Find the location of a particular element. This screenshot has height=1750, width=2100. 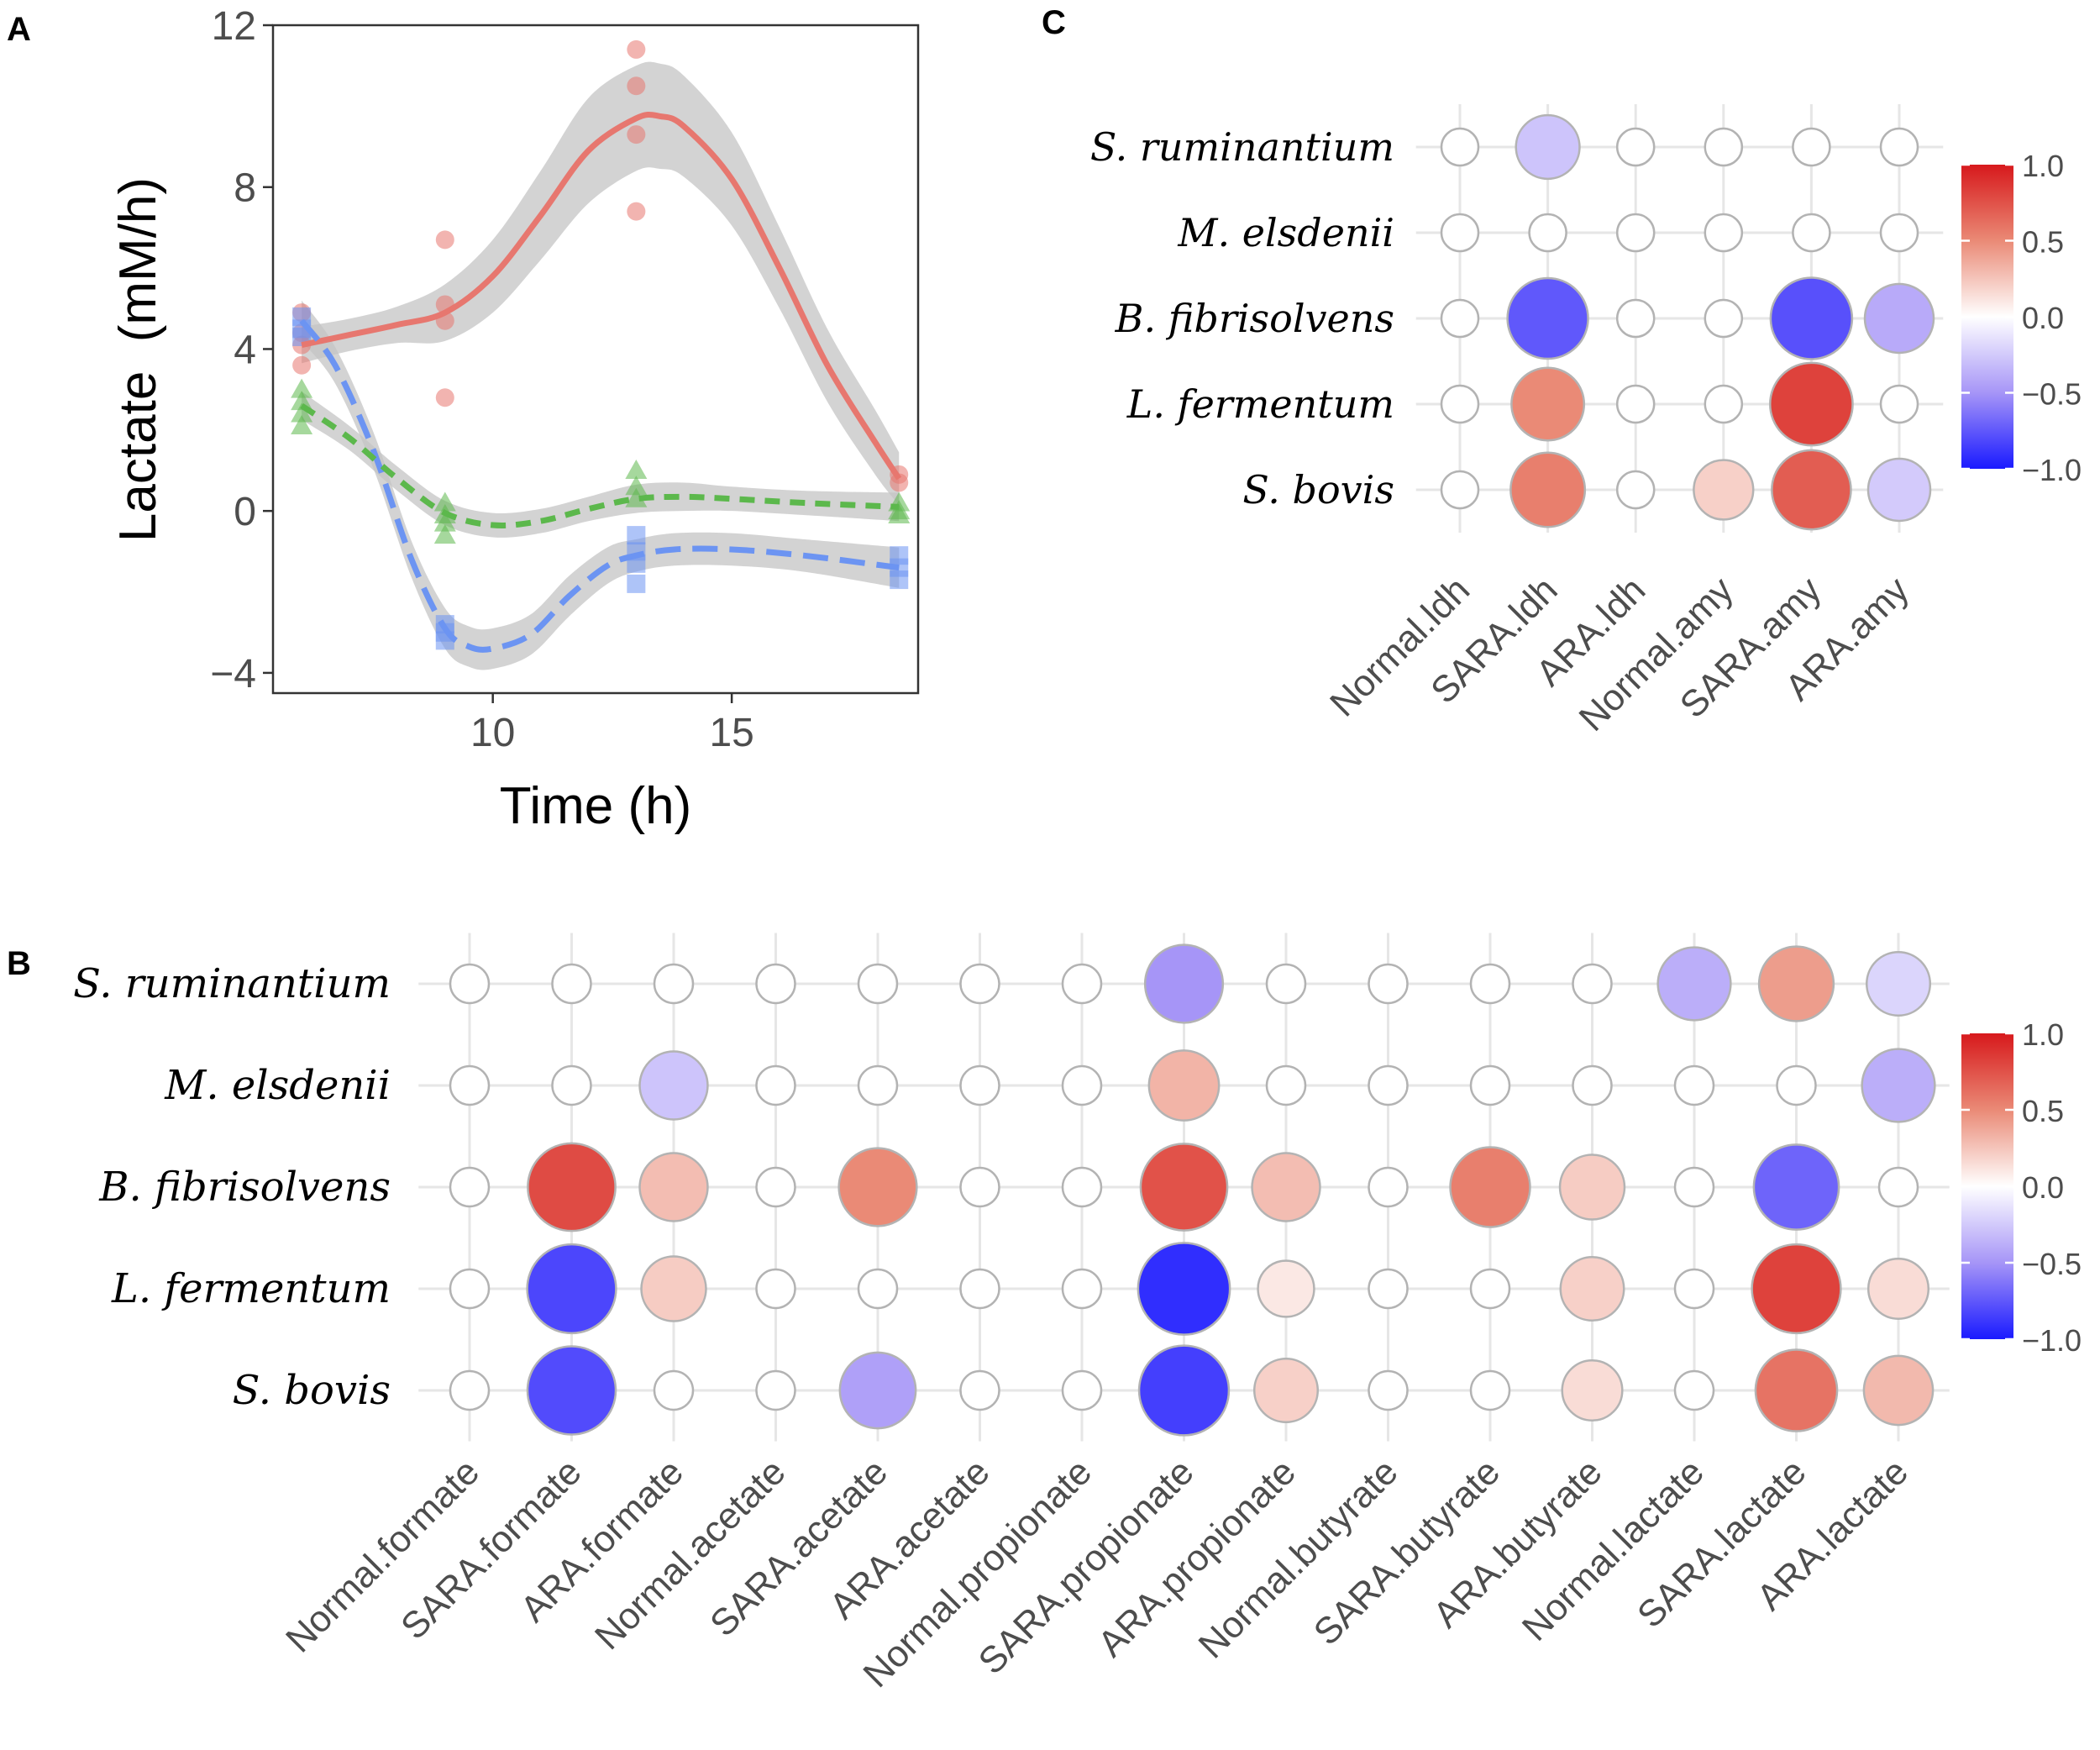

bubble-r0-c3 is located at coordinates (1724, 147).